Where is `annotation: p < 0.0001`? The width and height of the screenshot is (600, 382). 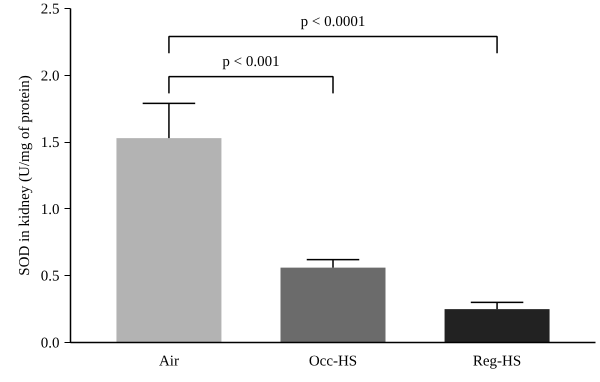
annotation: p < 0.0001 is located at coordinates (333, 22).